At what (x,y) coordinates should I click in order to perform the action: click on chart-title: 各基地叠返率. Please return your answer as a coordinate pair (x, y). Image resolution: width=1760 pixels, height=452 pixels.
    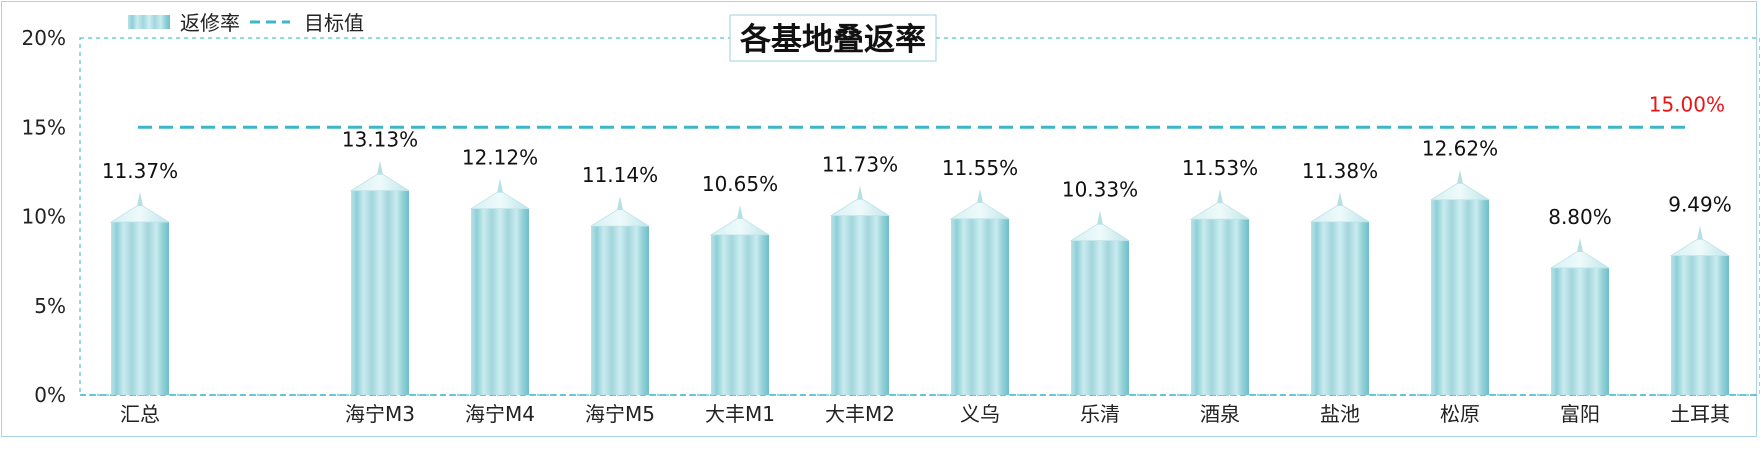
    Looking at the image, I should click on (832, 40).